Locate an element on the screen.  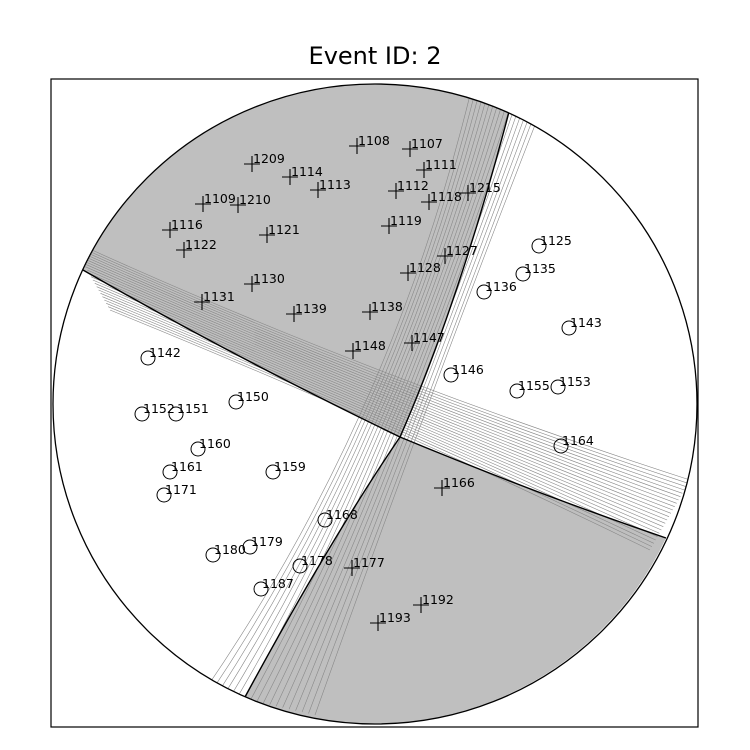
station-marker: 1111 is located at coordinates (436, 167).